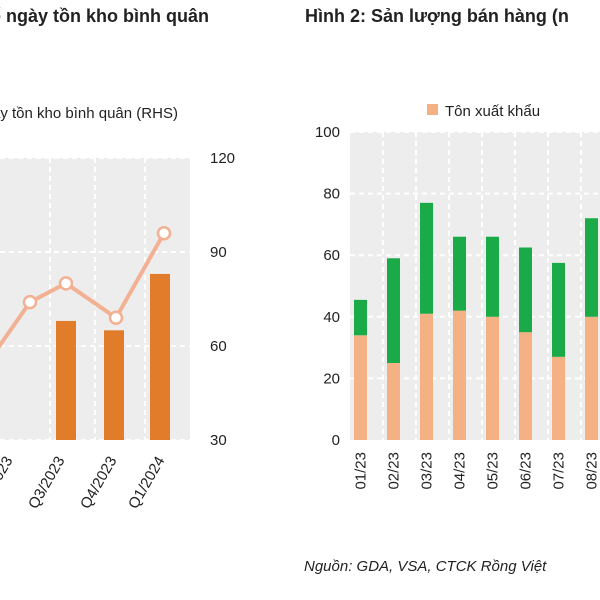  What do you see at coordinates (592, 471) in the screenshot?
I see `right-x-tick: 08/23` at bounding box center [592, 471].